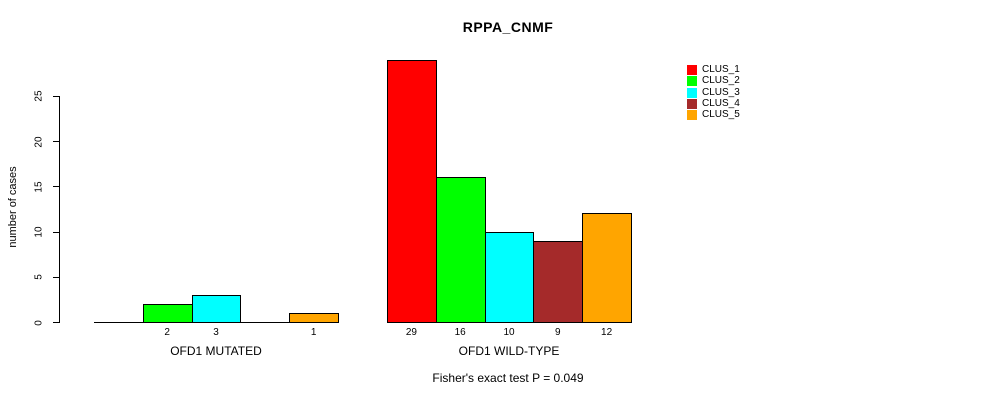  What do you see at coordinates (508, 27) in the screenshot?
I see `chart-title: RPPA_CNMF` at bounding box center [508, 27].